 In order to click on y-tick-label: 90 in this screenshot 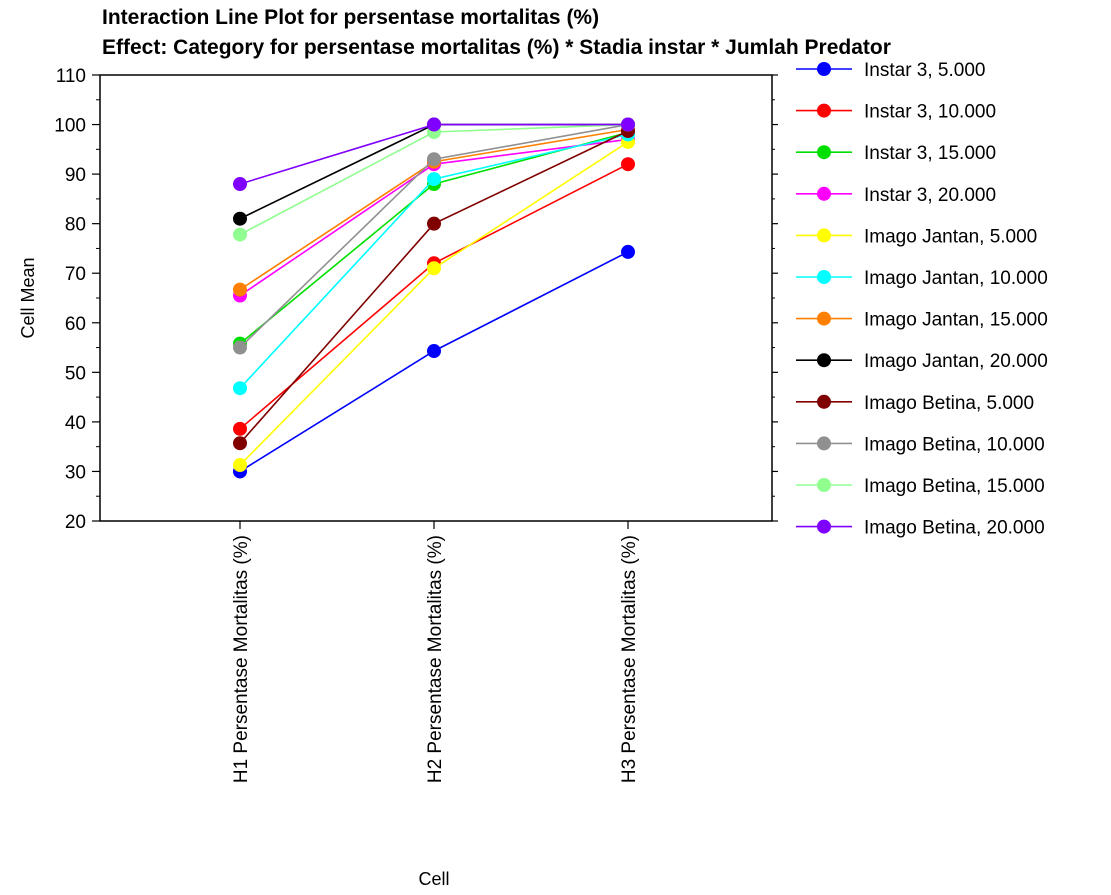, I will do `click(75, 175)`.